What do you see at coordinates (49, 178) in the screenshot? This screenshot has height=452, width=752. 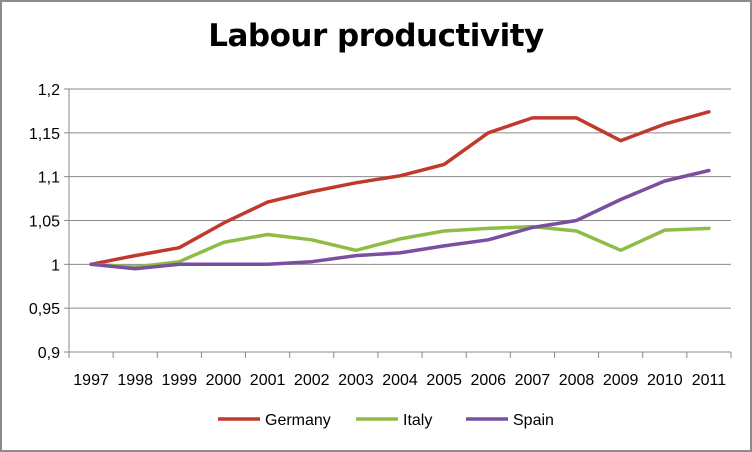 I see `y-tick-label: 1,1` at bounding box center [49, 178].